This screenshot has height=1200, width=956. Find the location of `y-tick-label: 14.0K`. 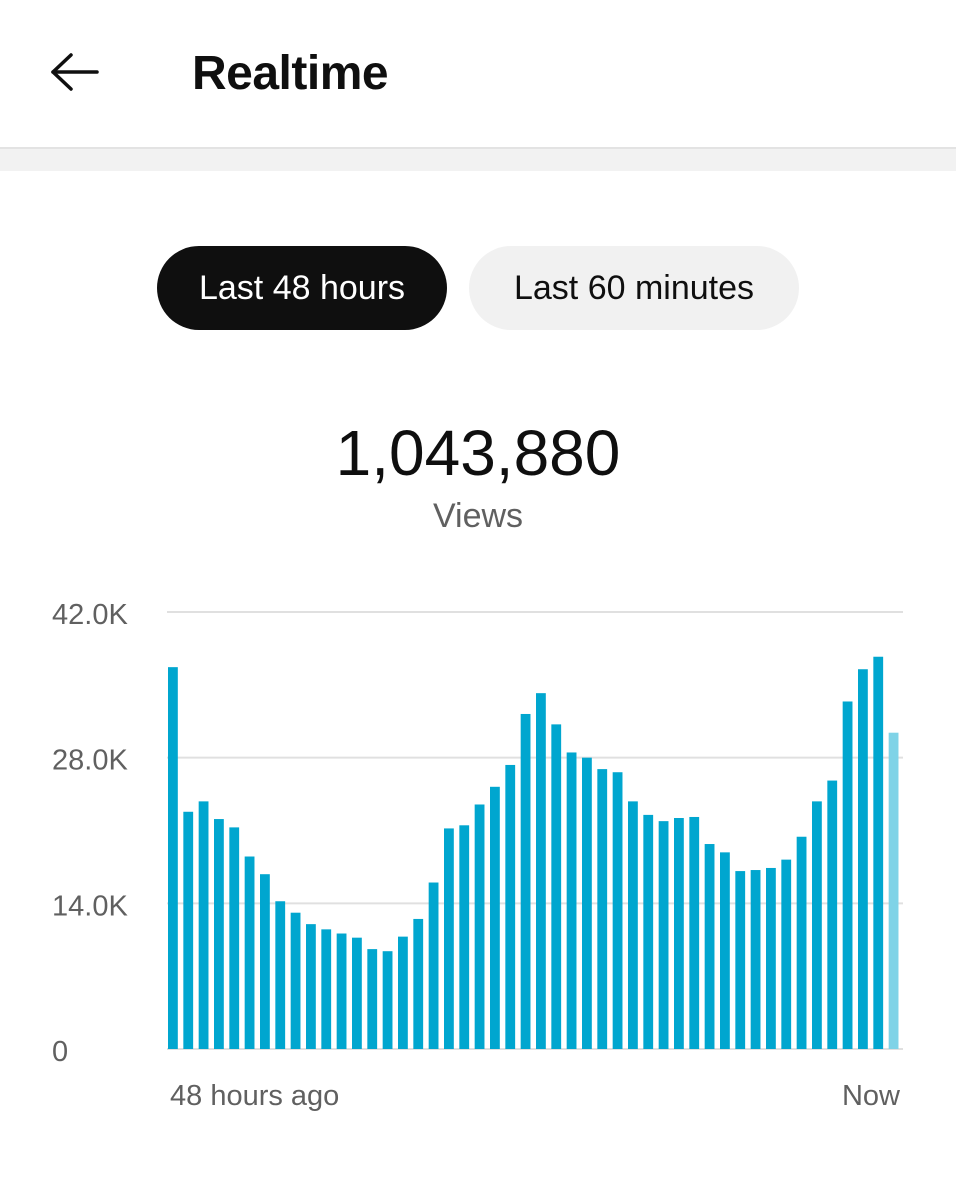

y-tick-label: 14.0K is located at coordinates (90, 906).